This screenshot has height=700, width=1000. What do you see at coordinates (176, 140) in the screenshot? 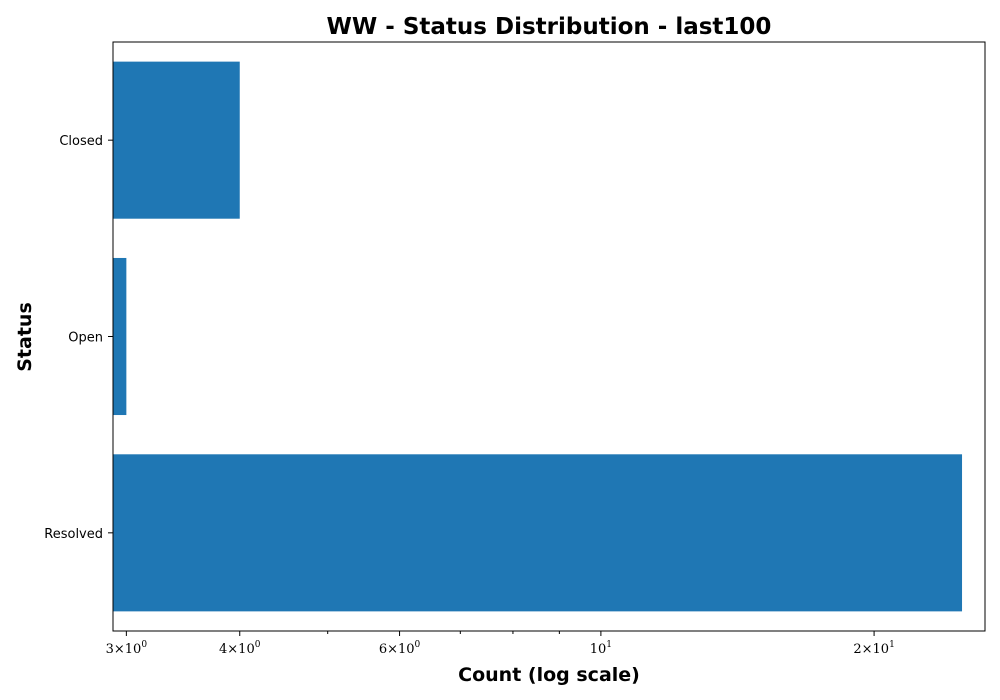
I see `bar-closed` at bounding box center [176, 140].